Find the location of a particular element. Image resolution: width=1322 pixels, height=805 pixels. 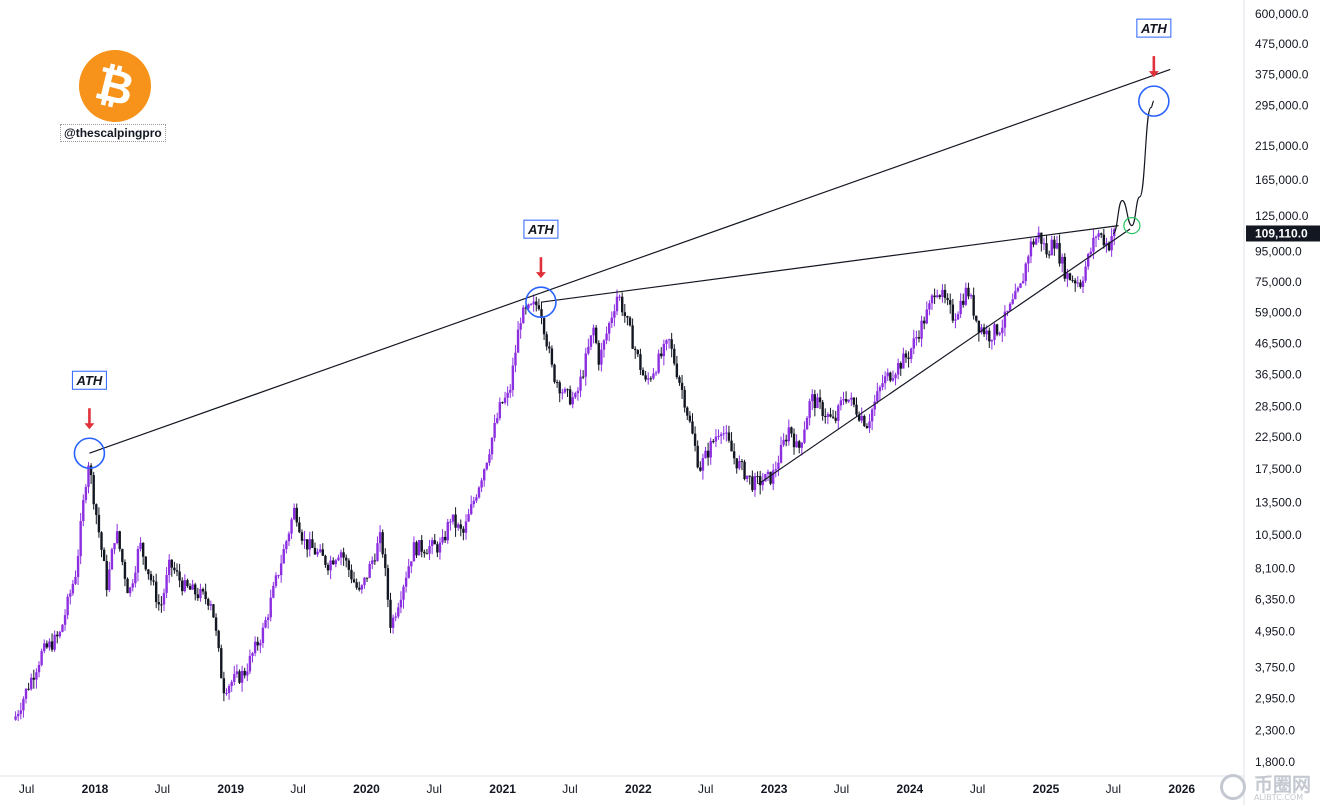

price-tick-label: 2,300.0 is located at coordinates (1275, 730).